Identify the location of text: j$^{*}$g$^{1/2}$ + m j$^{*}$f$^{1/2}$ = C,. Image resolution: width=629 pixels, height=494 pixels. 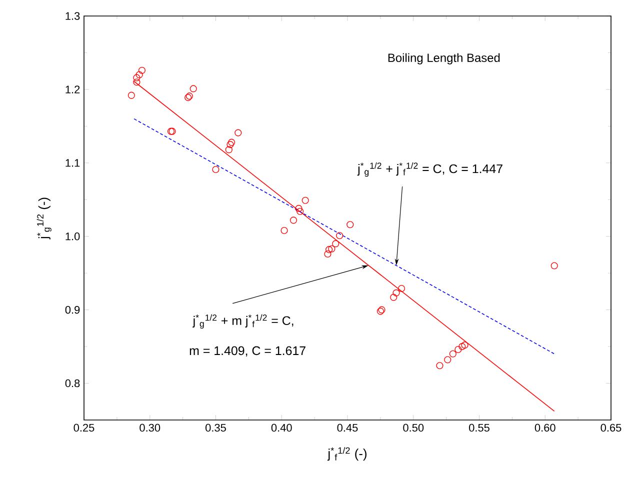
(243, 321).